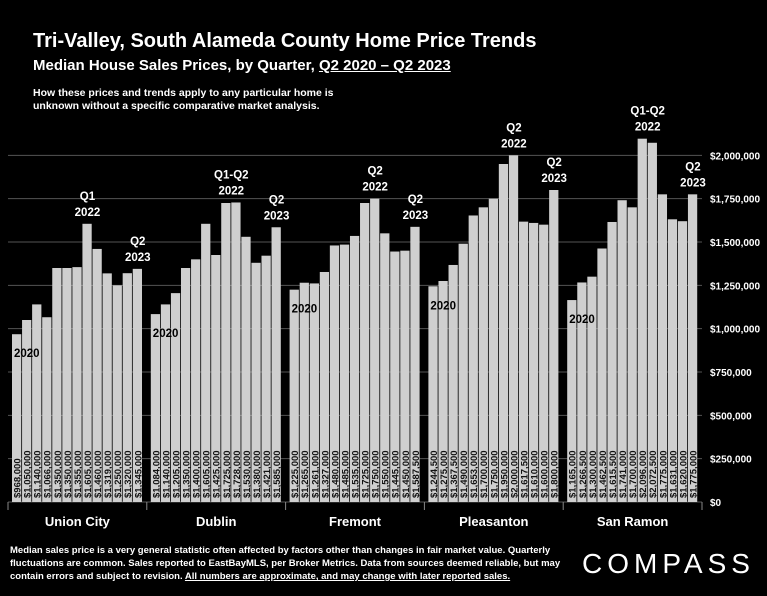 This screenshot has width=767, height=596. I want to click on bar-value-label: $1,587,500, so click(416, 474).